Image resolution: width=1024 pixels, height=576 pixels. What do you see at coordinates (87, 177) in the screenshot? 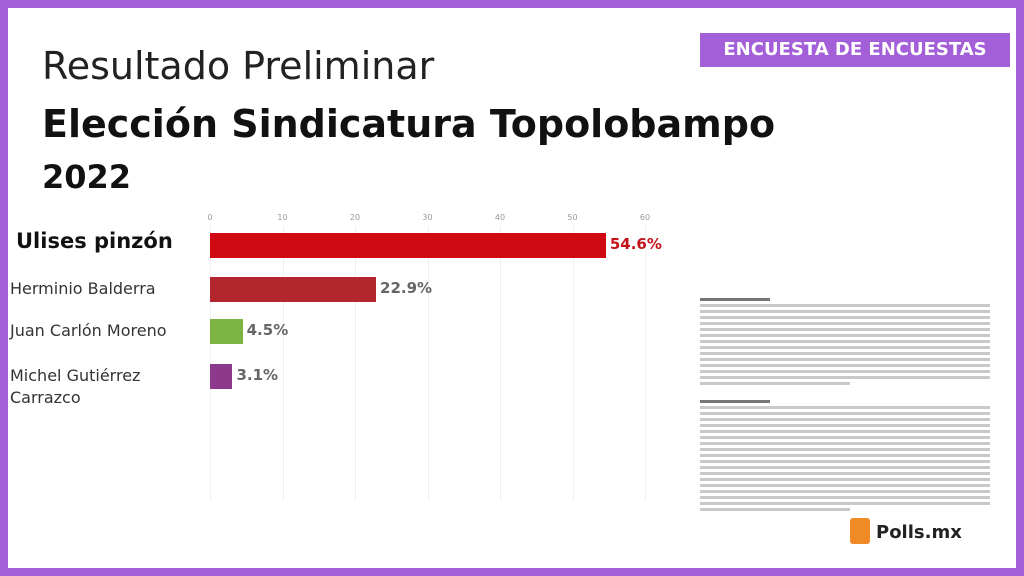
I see `year: 2022` at bounding box center [87, 177].